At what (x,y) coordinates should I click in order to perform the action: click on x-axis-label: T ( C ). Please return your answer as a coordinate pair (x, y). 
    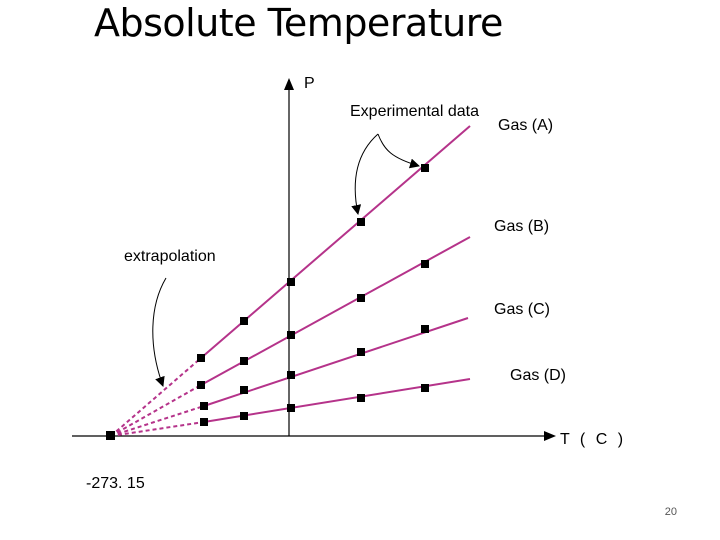
    Looking at the image, I should click on (593, 439).